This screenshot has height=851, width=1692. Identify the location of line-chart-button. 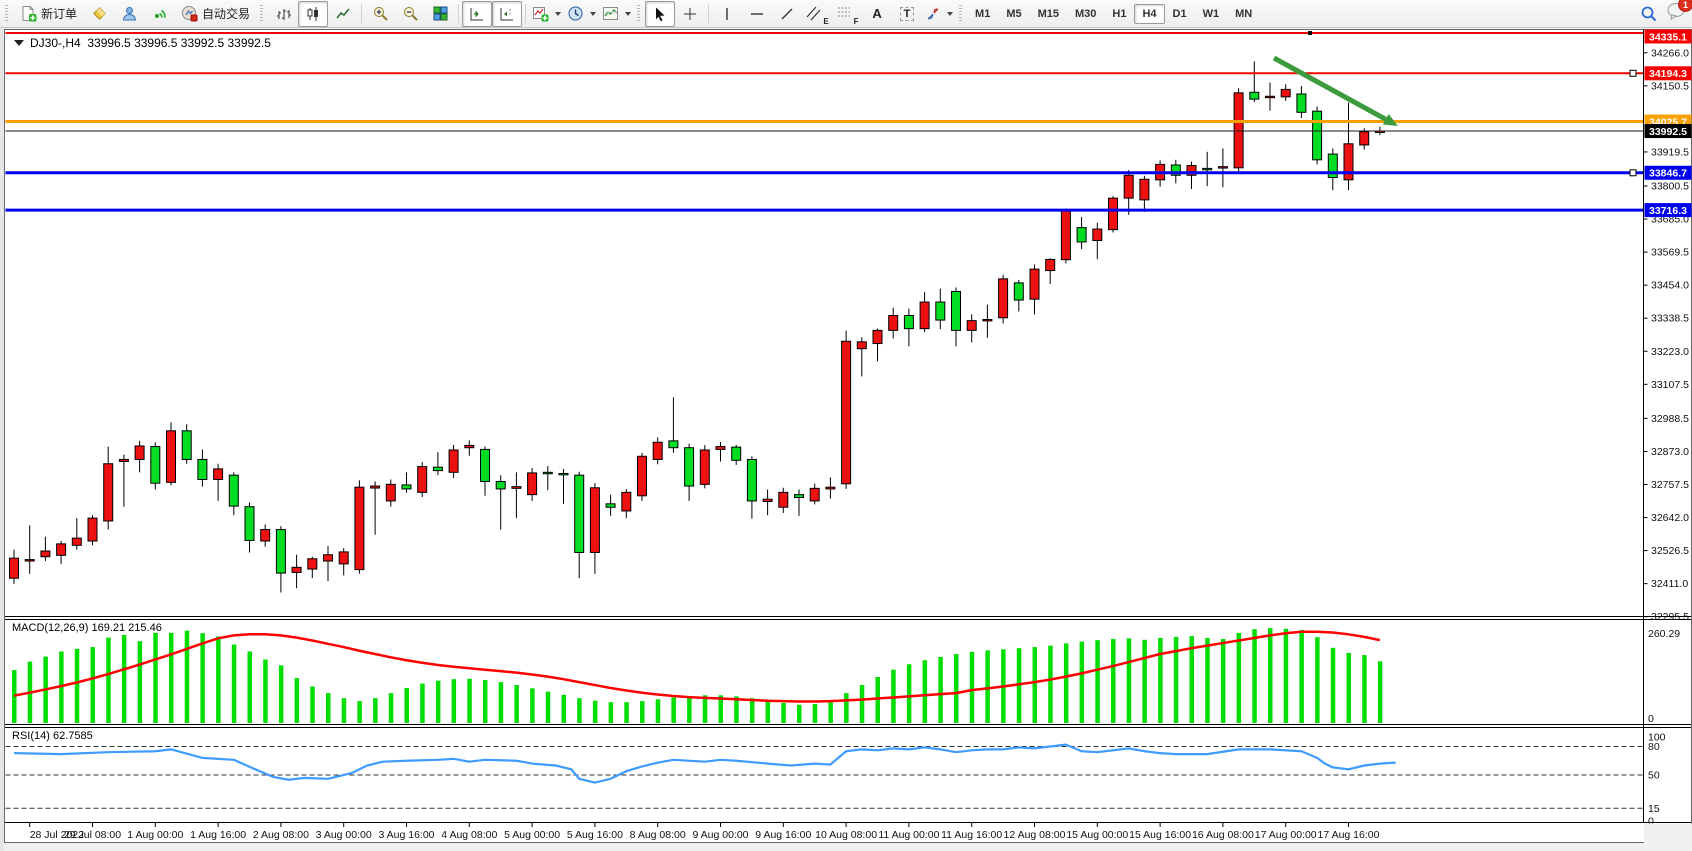
(343, 14).